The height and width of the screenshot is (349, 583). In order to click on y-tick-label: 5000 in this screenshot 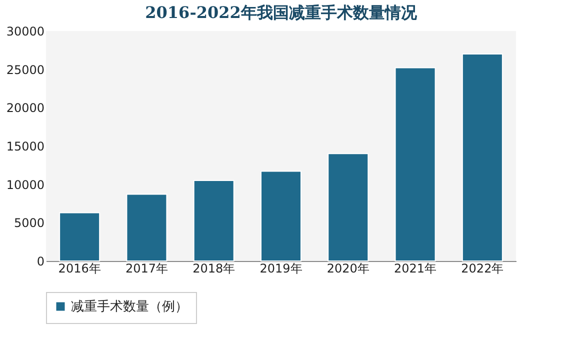, I will do `click(29, 223)`.